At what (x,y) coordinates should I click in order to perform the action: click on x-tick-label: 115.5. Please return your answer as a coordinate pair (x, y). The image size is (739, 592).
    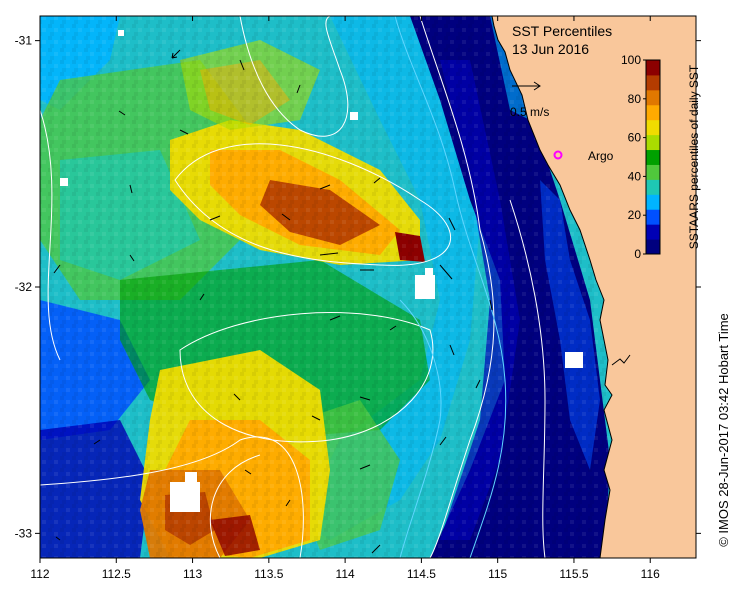
    Looking at the image, I should click on (573, 574).